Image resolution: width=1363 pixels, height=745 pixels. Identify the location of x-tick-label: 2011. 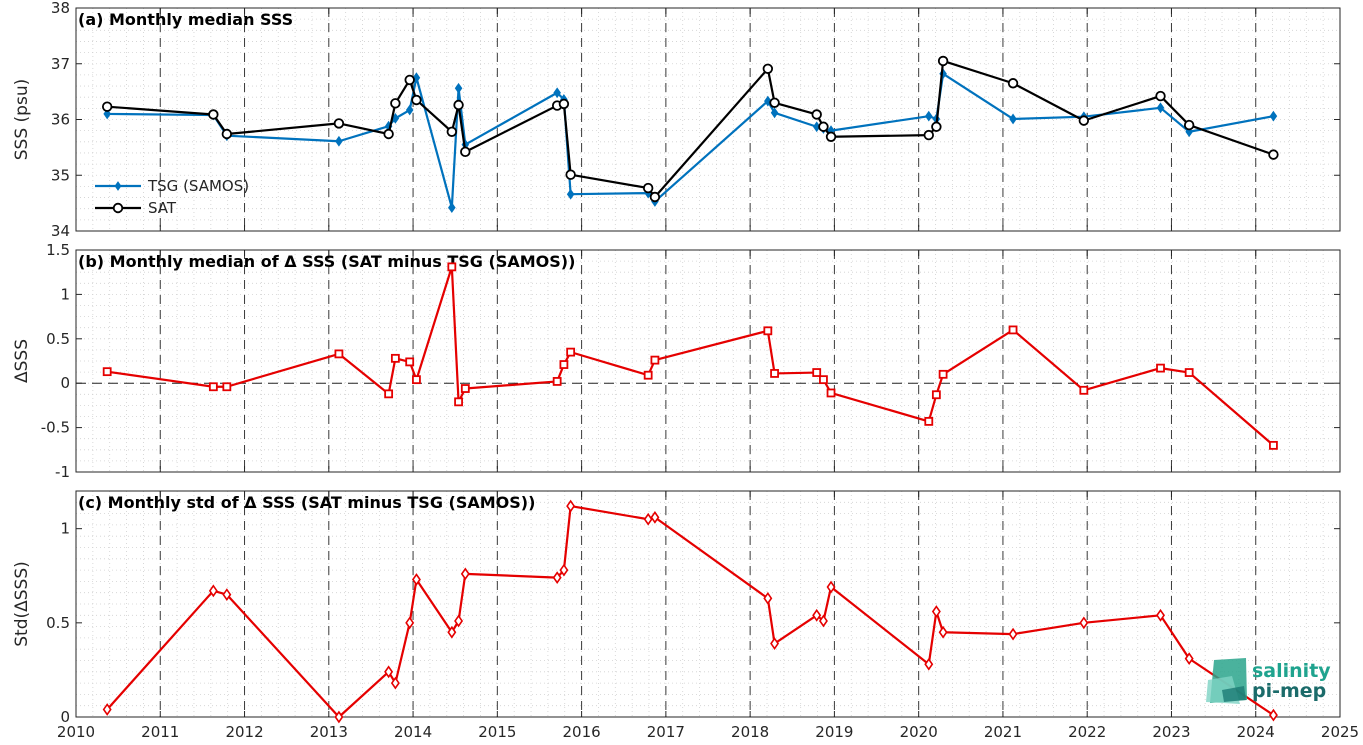
(160, 732).